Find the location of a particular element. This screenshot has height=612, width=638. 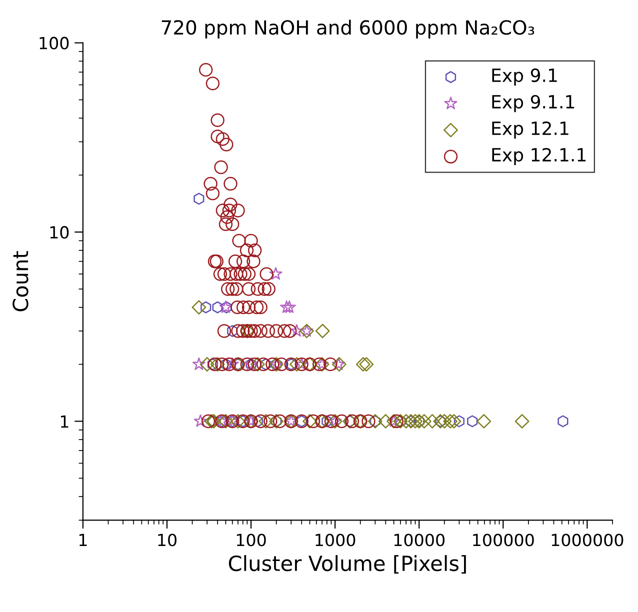

x-tick-label: 1 is located at coordinates (83, 540).